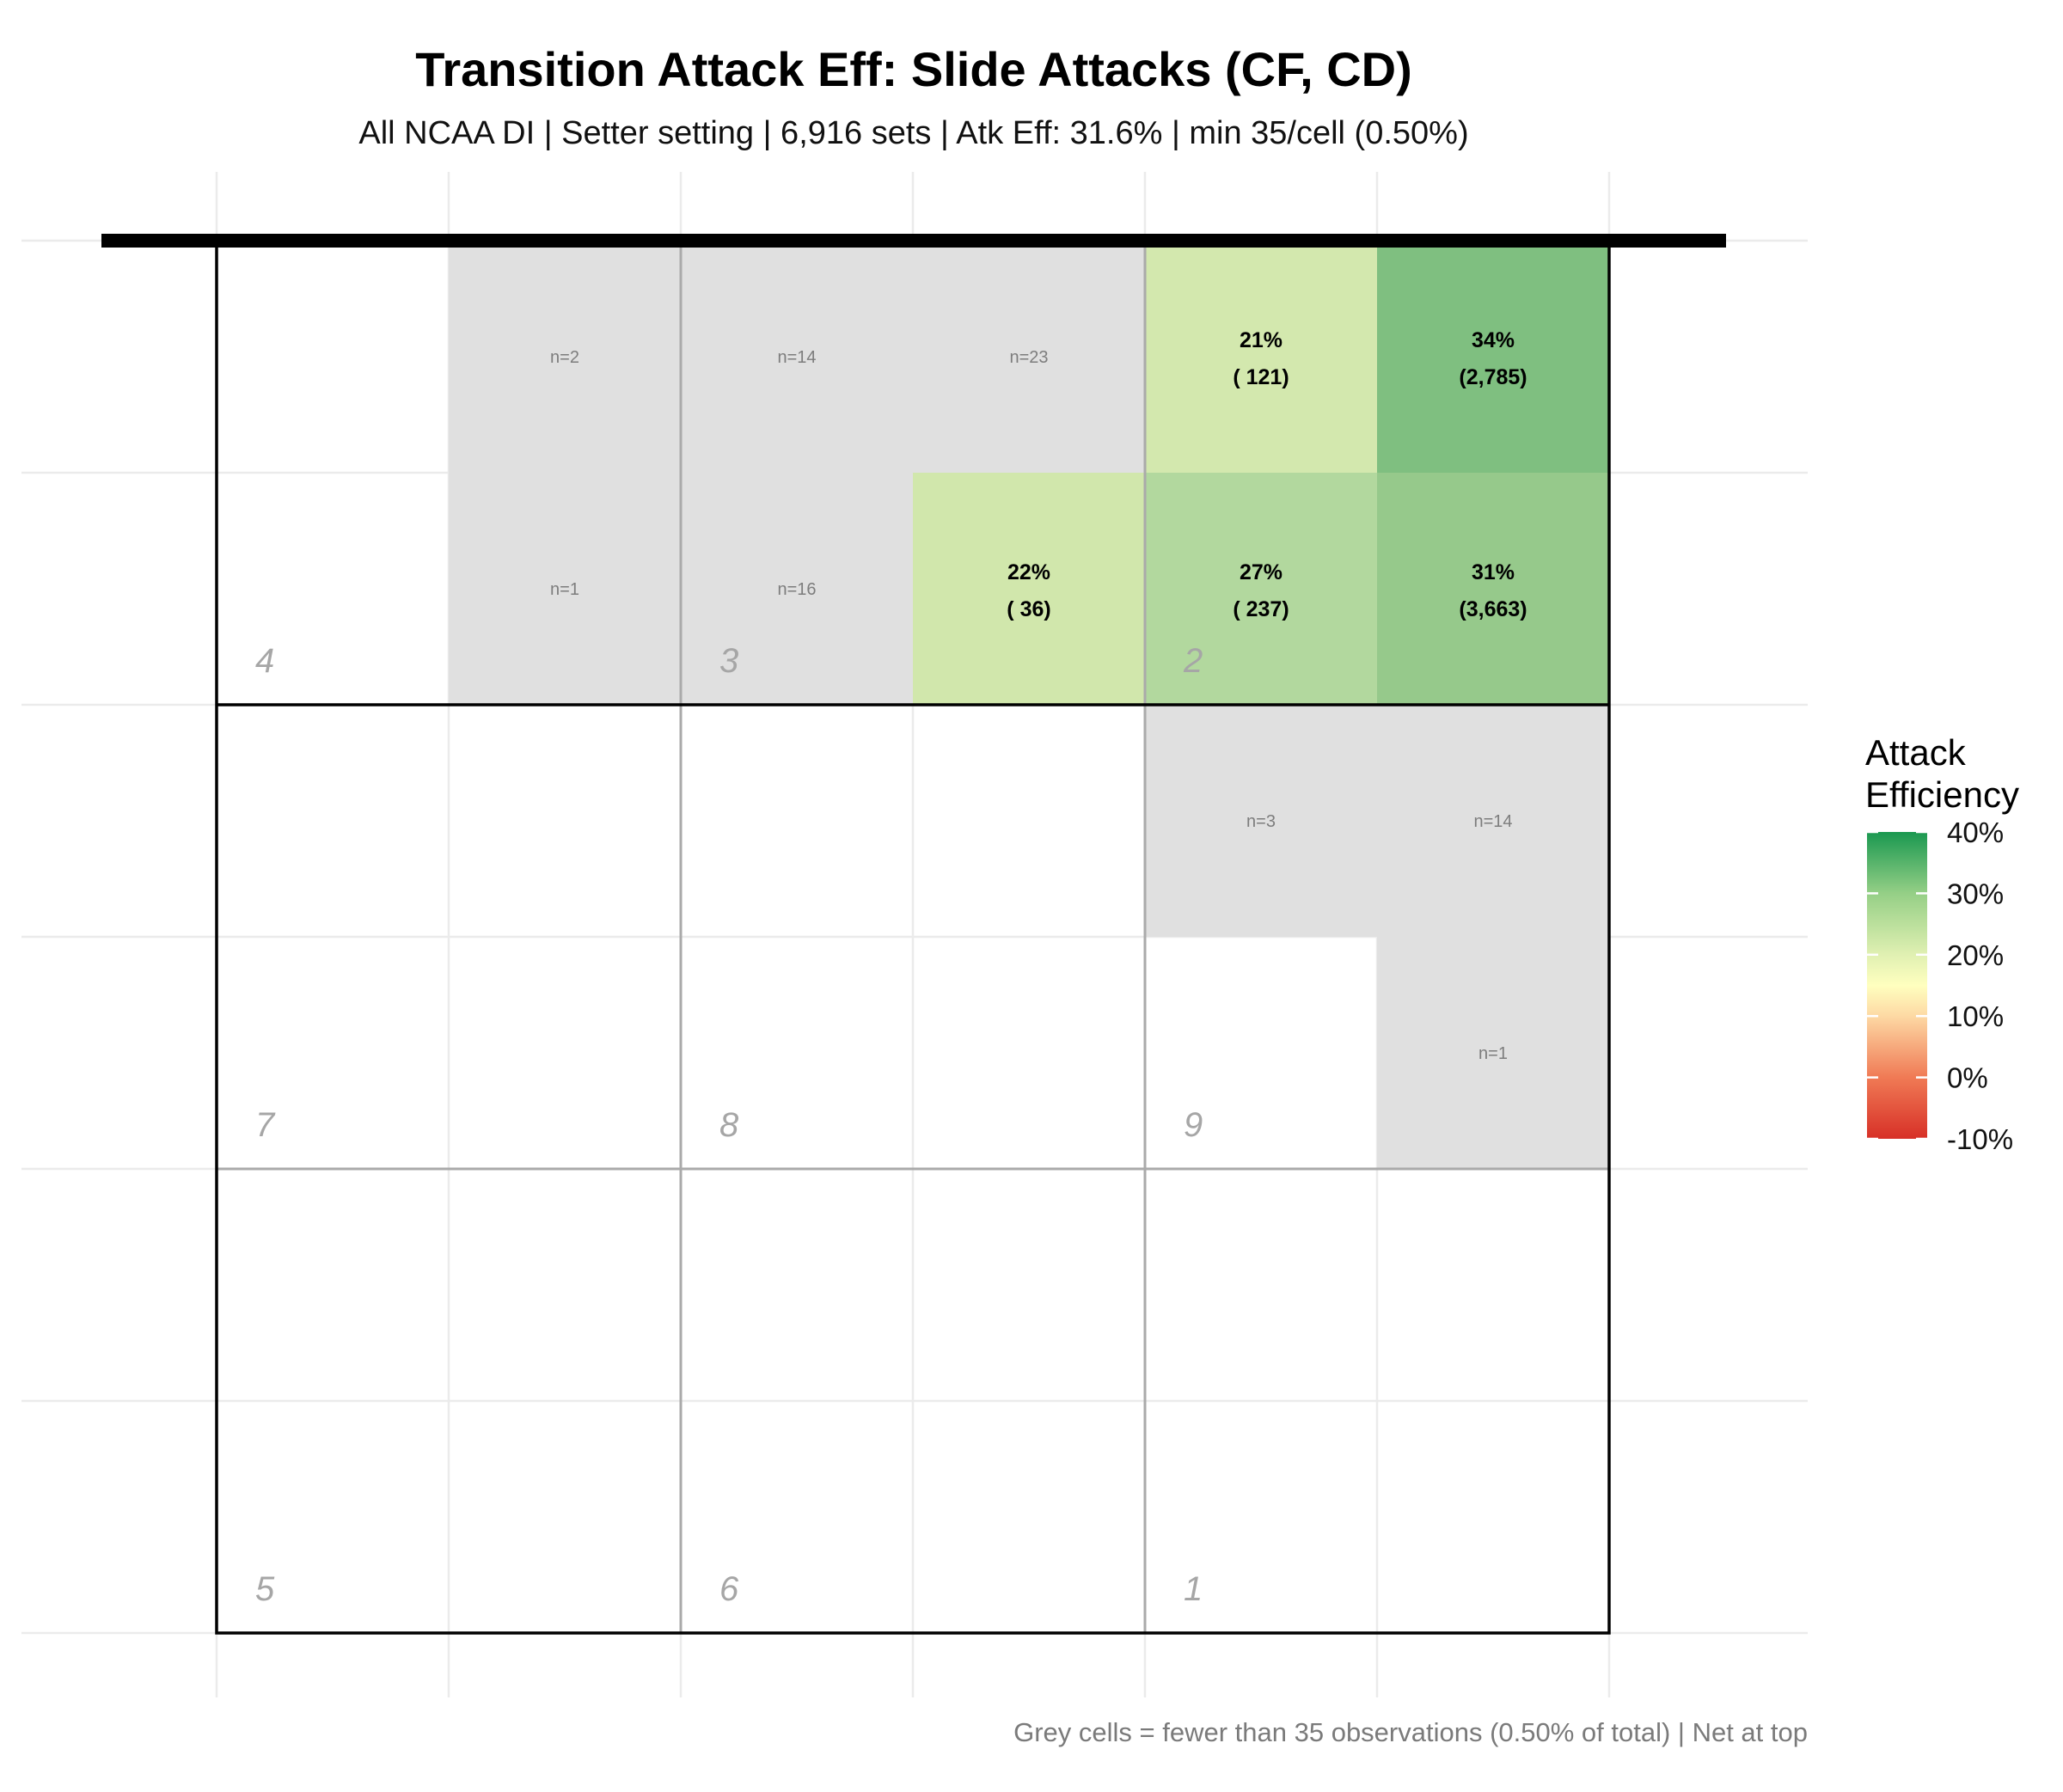  Describe the element at coordinates (264, 661) in the screenshot. I see `zone-number-label: 4` at that location.